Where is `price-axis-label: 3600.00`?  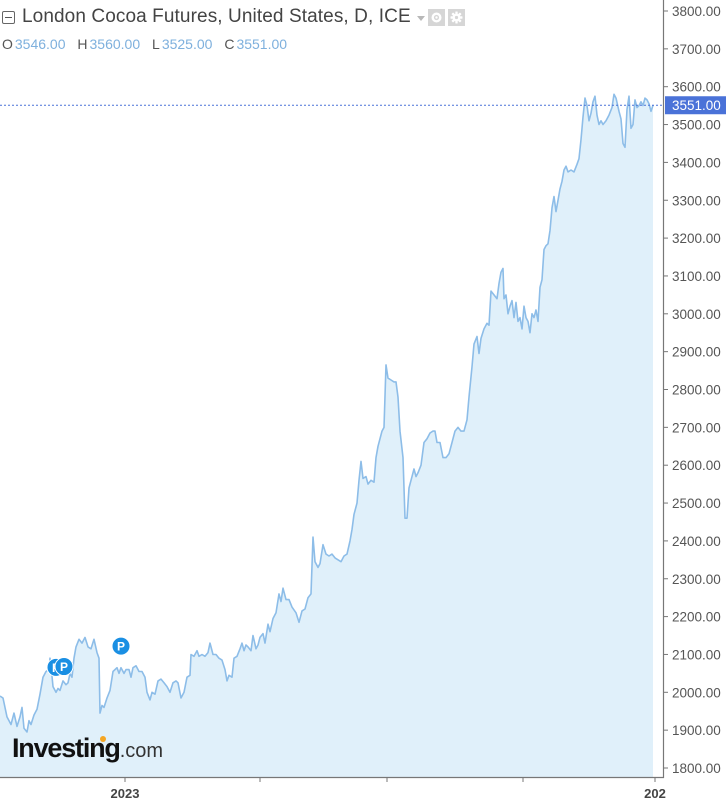 price-axis-label: 3600.00 is located at coordinates (696, 87).